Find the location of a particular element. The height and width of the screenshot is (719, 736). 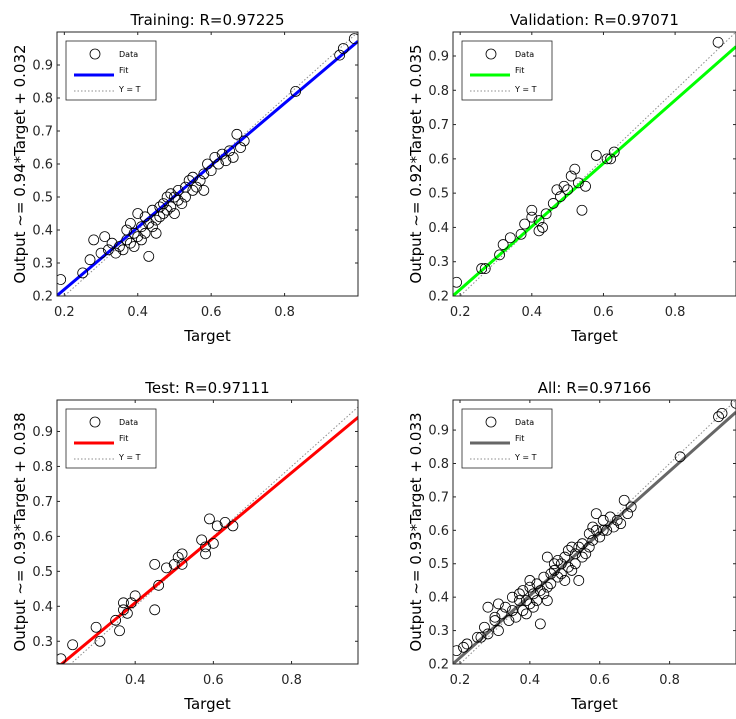

legend: Data Fit Y = T is located at coordinates (111, 70).